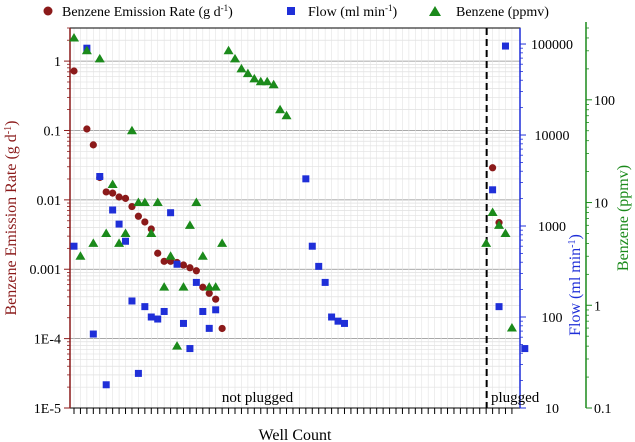 This screenshot has height=442, width=635. Describe the element at coordinates (576, 285) in the screenshot. I see `flow-axis-title: Flow (ml min-1)` at that location.